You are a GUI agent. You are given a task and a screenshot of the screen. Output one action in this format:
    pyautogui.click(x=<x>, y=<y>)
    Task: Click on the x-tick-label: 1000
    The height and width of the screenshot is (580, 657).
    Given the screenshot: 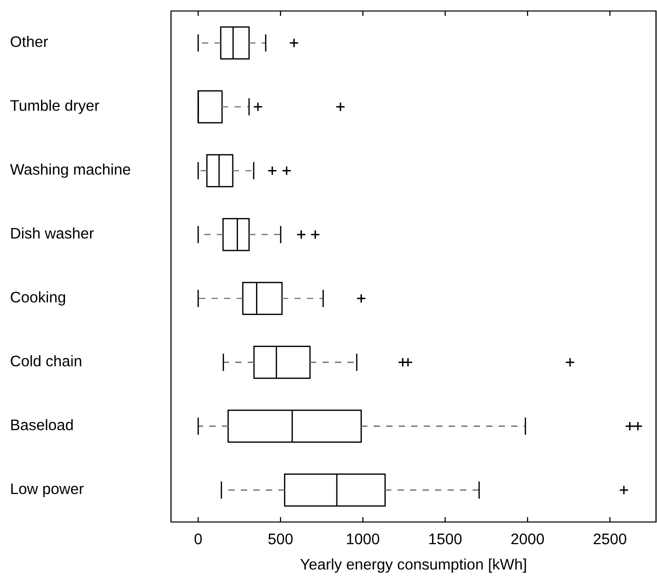 What is the action you would take?
    pyautogui.click(x=363, y=539)
    